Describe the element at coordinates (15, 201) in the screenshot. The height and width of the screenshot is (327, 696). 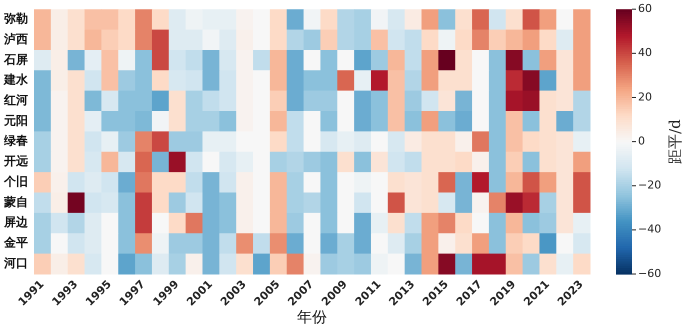
I see `y-tick-label: 蒙自` at that location.